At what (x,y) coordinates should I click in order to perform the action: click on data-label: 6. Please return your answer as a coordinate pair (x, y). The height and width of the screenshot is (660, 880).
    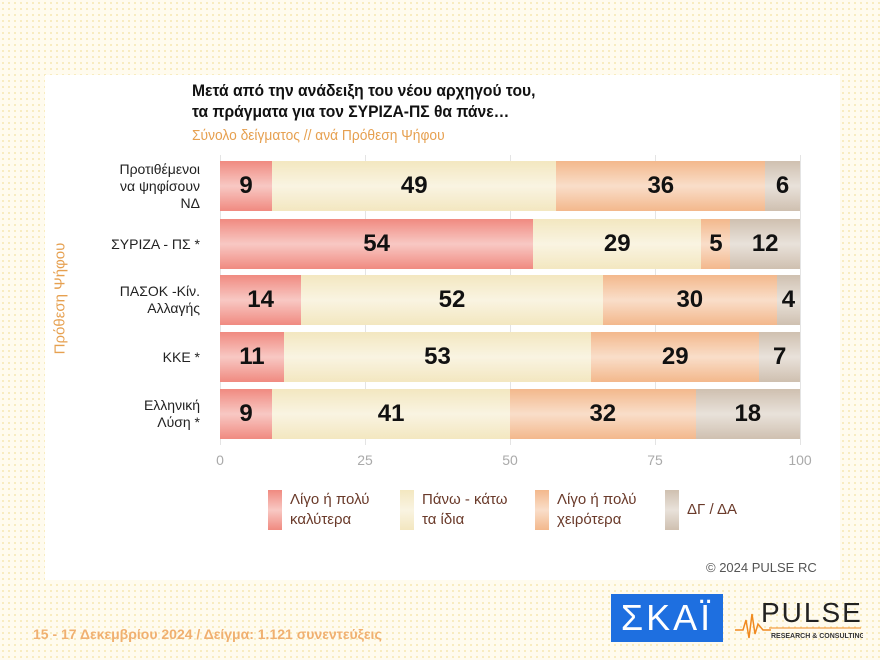
    Looking at the image, I should click on (782, 185).